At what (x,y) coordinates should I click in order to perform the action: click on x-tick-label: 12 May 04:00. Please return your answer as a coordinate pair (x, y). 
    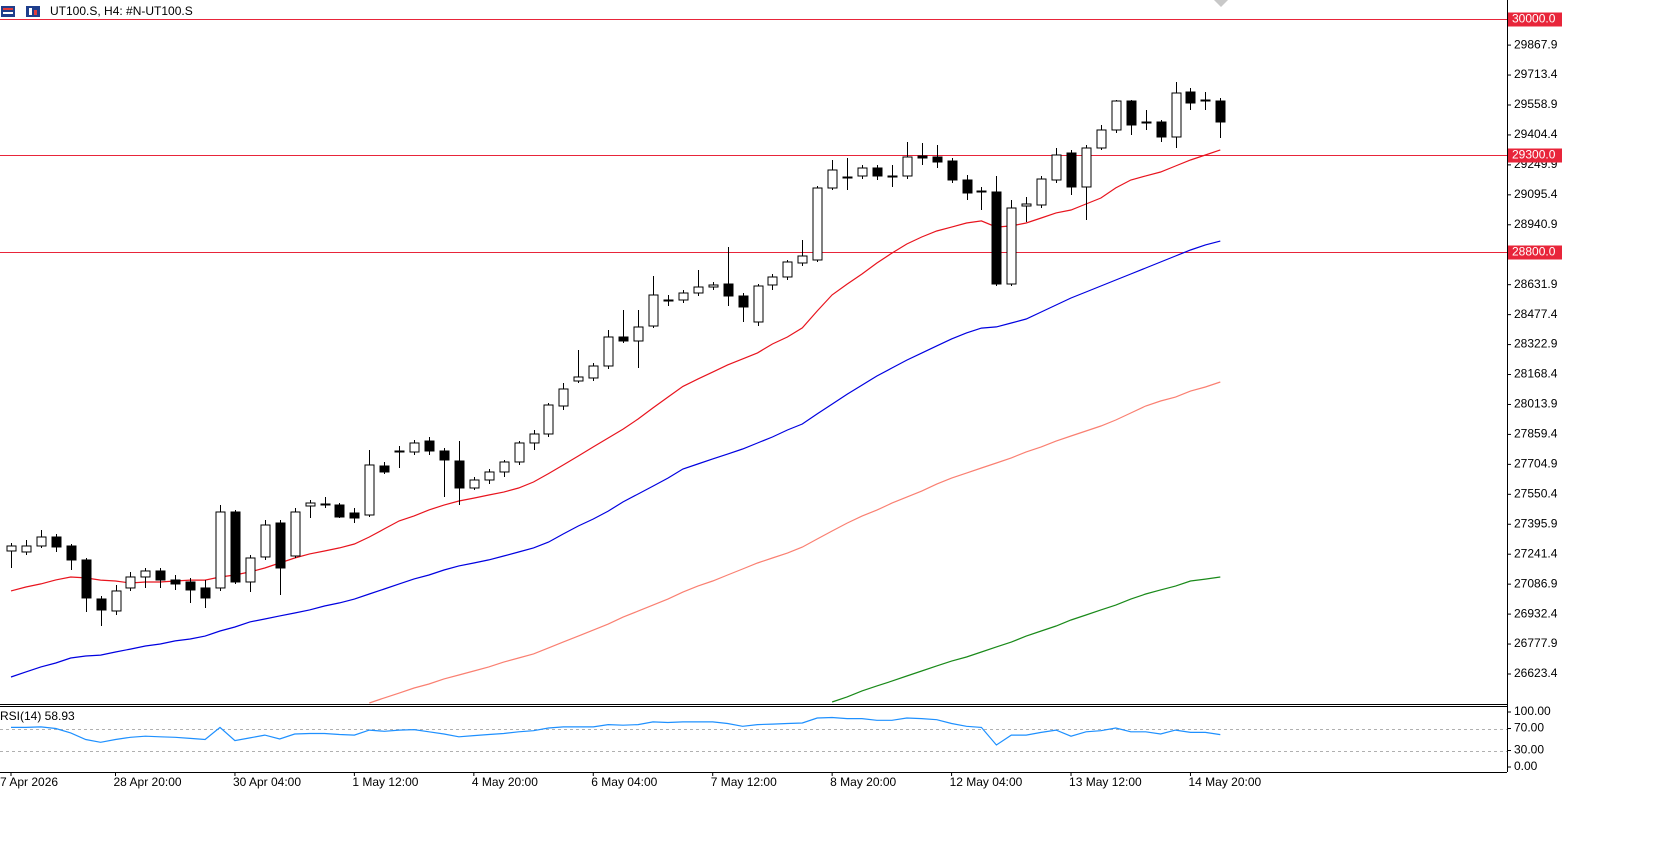
    Looking at the image, I should click on (986, 782).